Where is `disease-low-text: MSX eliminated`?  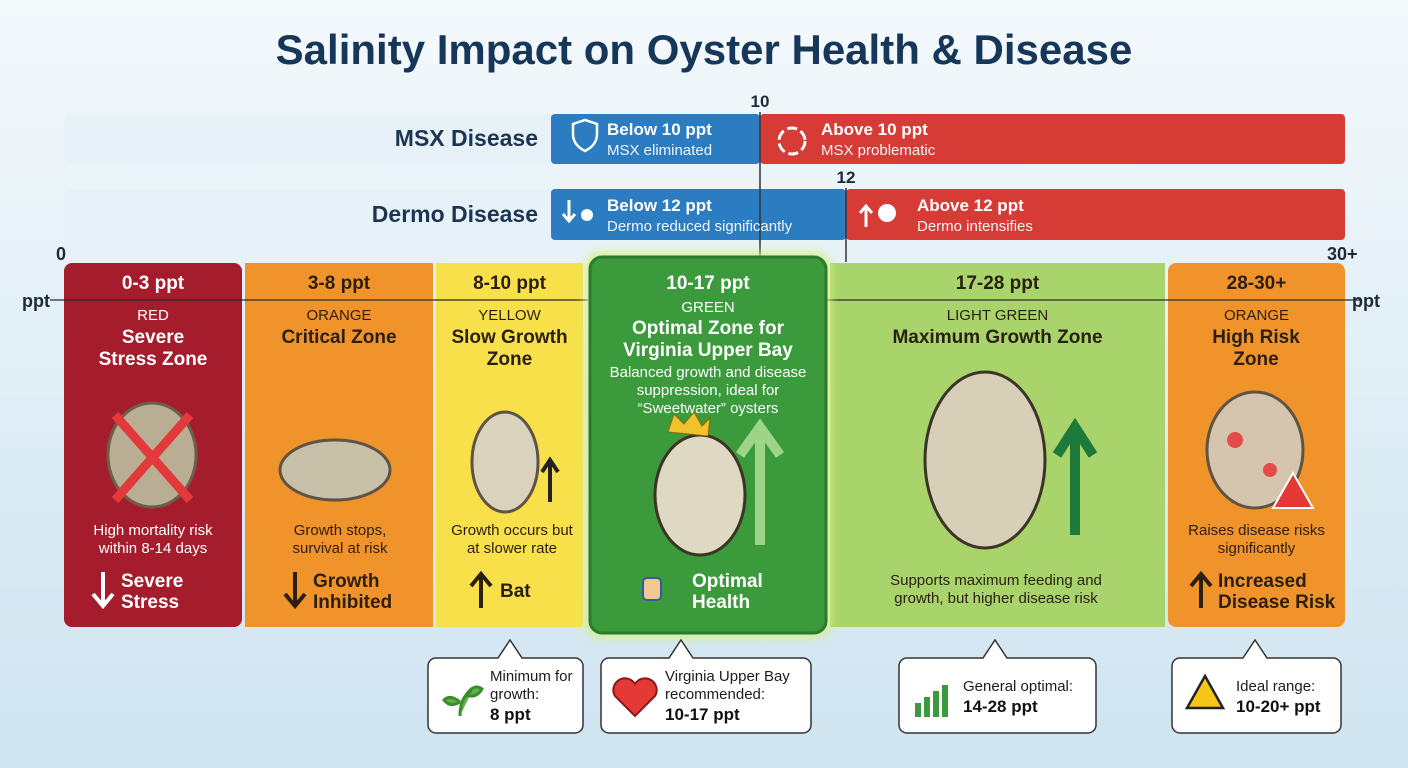
disease-low-text: MSX eliminated is located at coordinates (660, 150).